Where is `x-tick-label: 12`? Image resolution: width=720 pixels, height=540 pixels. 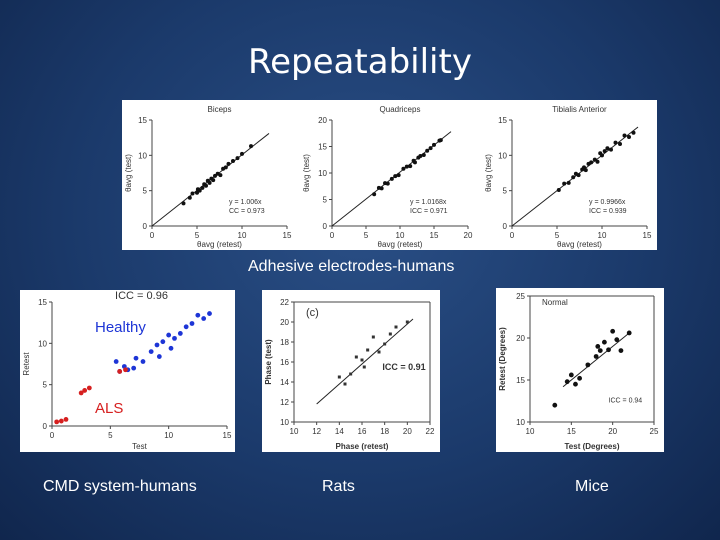 x-tick-label: 12 is located at coordinates (316, 431).